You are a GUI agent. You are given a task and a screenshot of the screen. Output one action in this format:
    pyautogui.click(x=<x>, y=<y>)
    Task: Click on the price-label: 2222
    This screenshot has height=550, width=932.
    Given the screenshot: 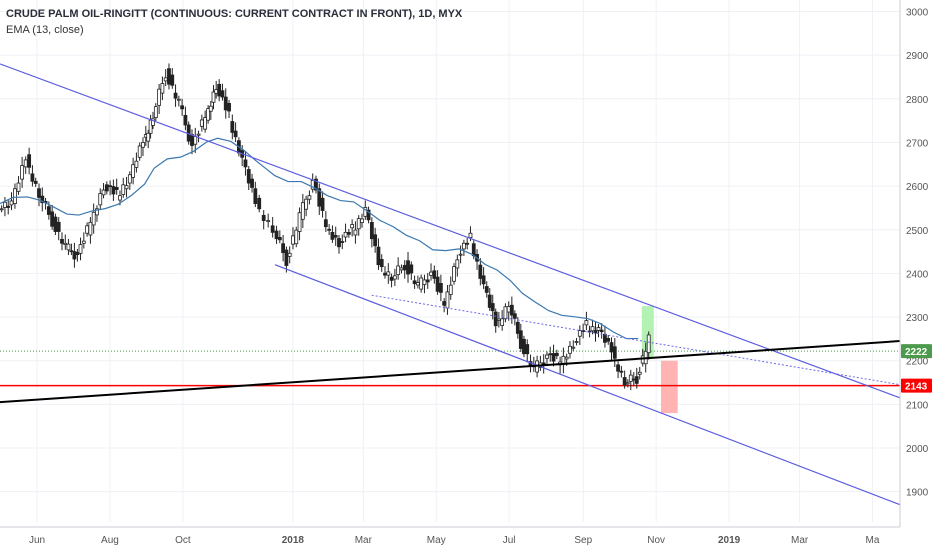 What is the action you would take?
    pyautogui.click(x=916, y=352)
    